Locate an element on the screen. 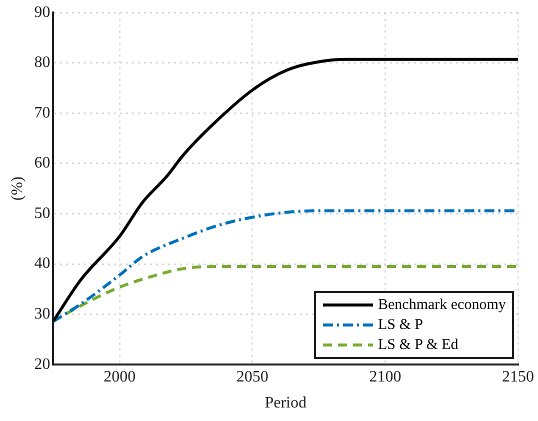 Image resolution: width=538 pixels, height=421 pixels. x-tick-label: 2000 is located at coordinates (120, 377).